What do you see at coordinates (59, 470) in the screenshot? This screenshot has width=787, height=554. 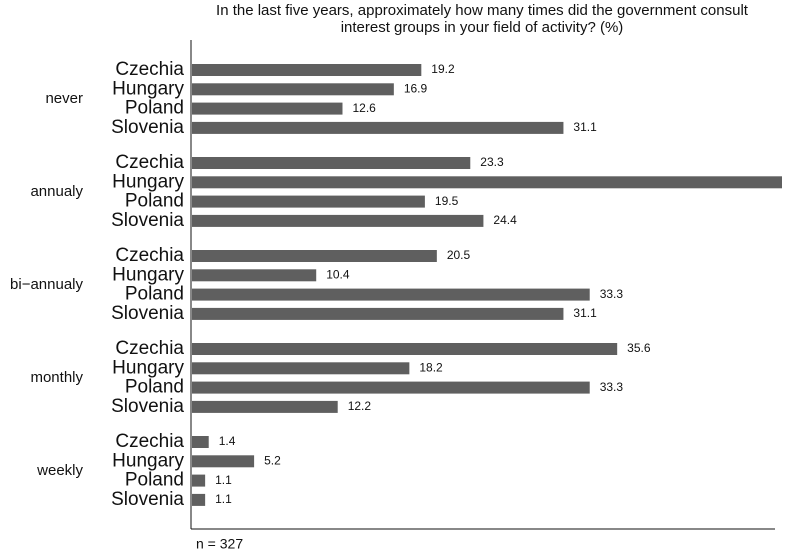 I see `group-label: weekly` at bounding box center [59, 470].